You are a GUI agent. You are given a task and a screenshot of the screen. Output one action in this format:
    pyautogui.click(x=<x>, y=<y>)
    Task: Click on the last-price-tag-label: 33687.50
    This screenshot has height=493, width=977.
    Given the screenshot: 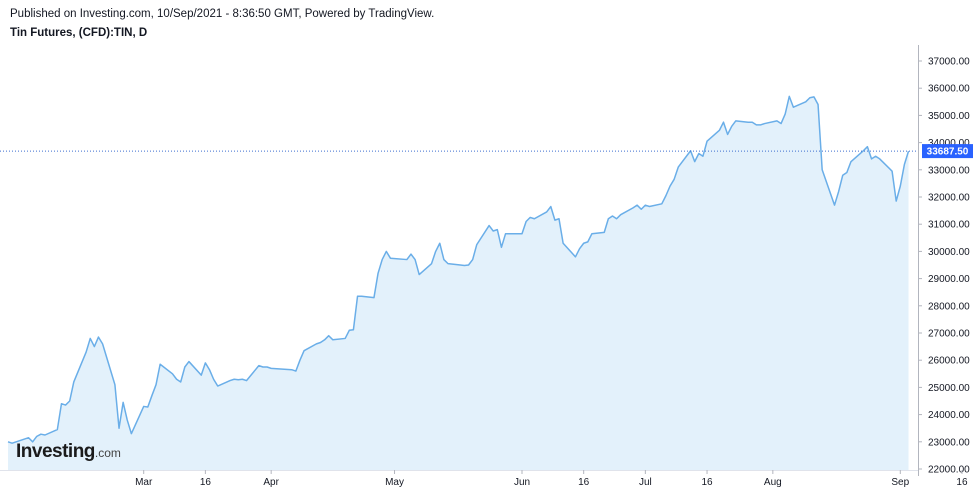 What is the action you would take?
    pyautogui.click(x=948, y=152)
    